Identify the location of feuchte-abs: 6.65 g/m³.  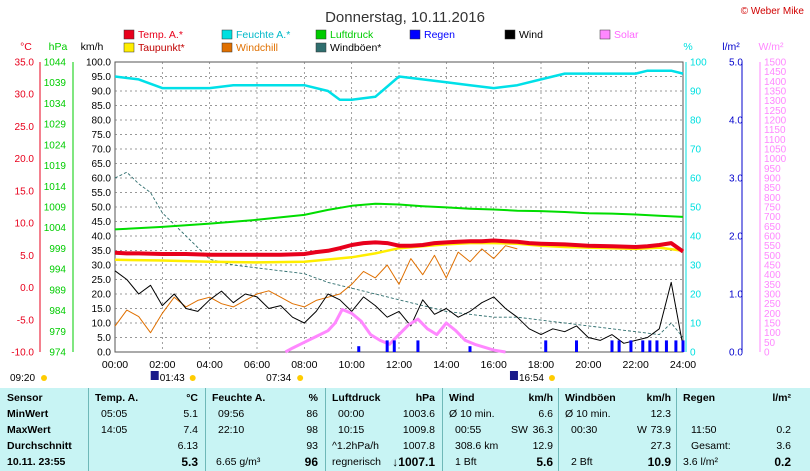
(238, 462).